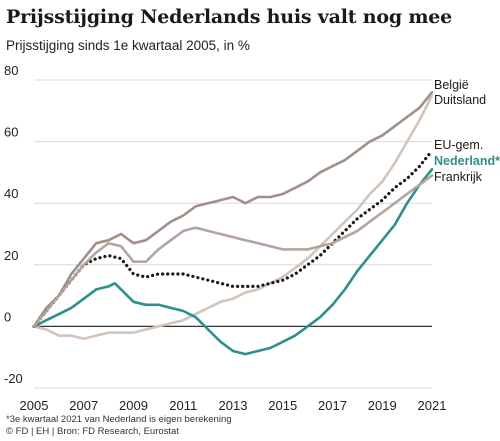  Describe the element at coordinates (34, 405) in the screenshot. I see `x-tick-label: 2005` at that location.